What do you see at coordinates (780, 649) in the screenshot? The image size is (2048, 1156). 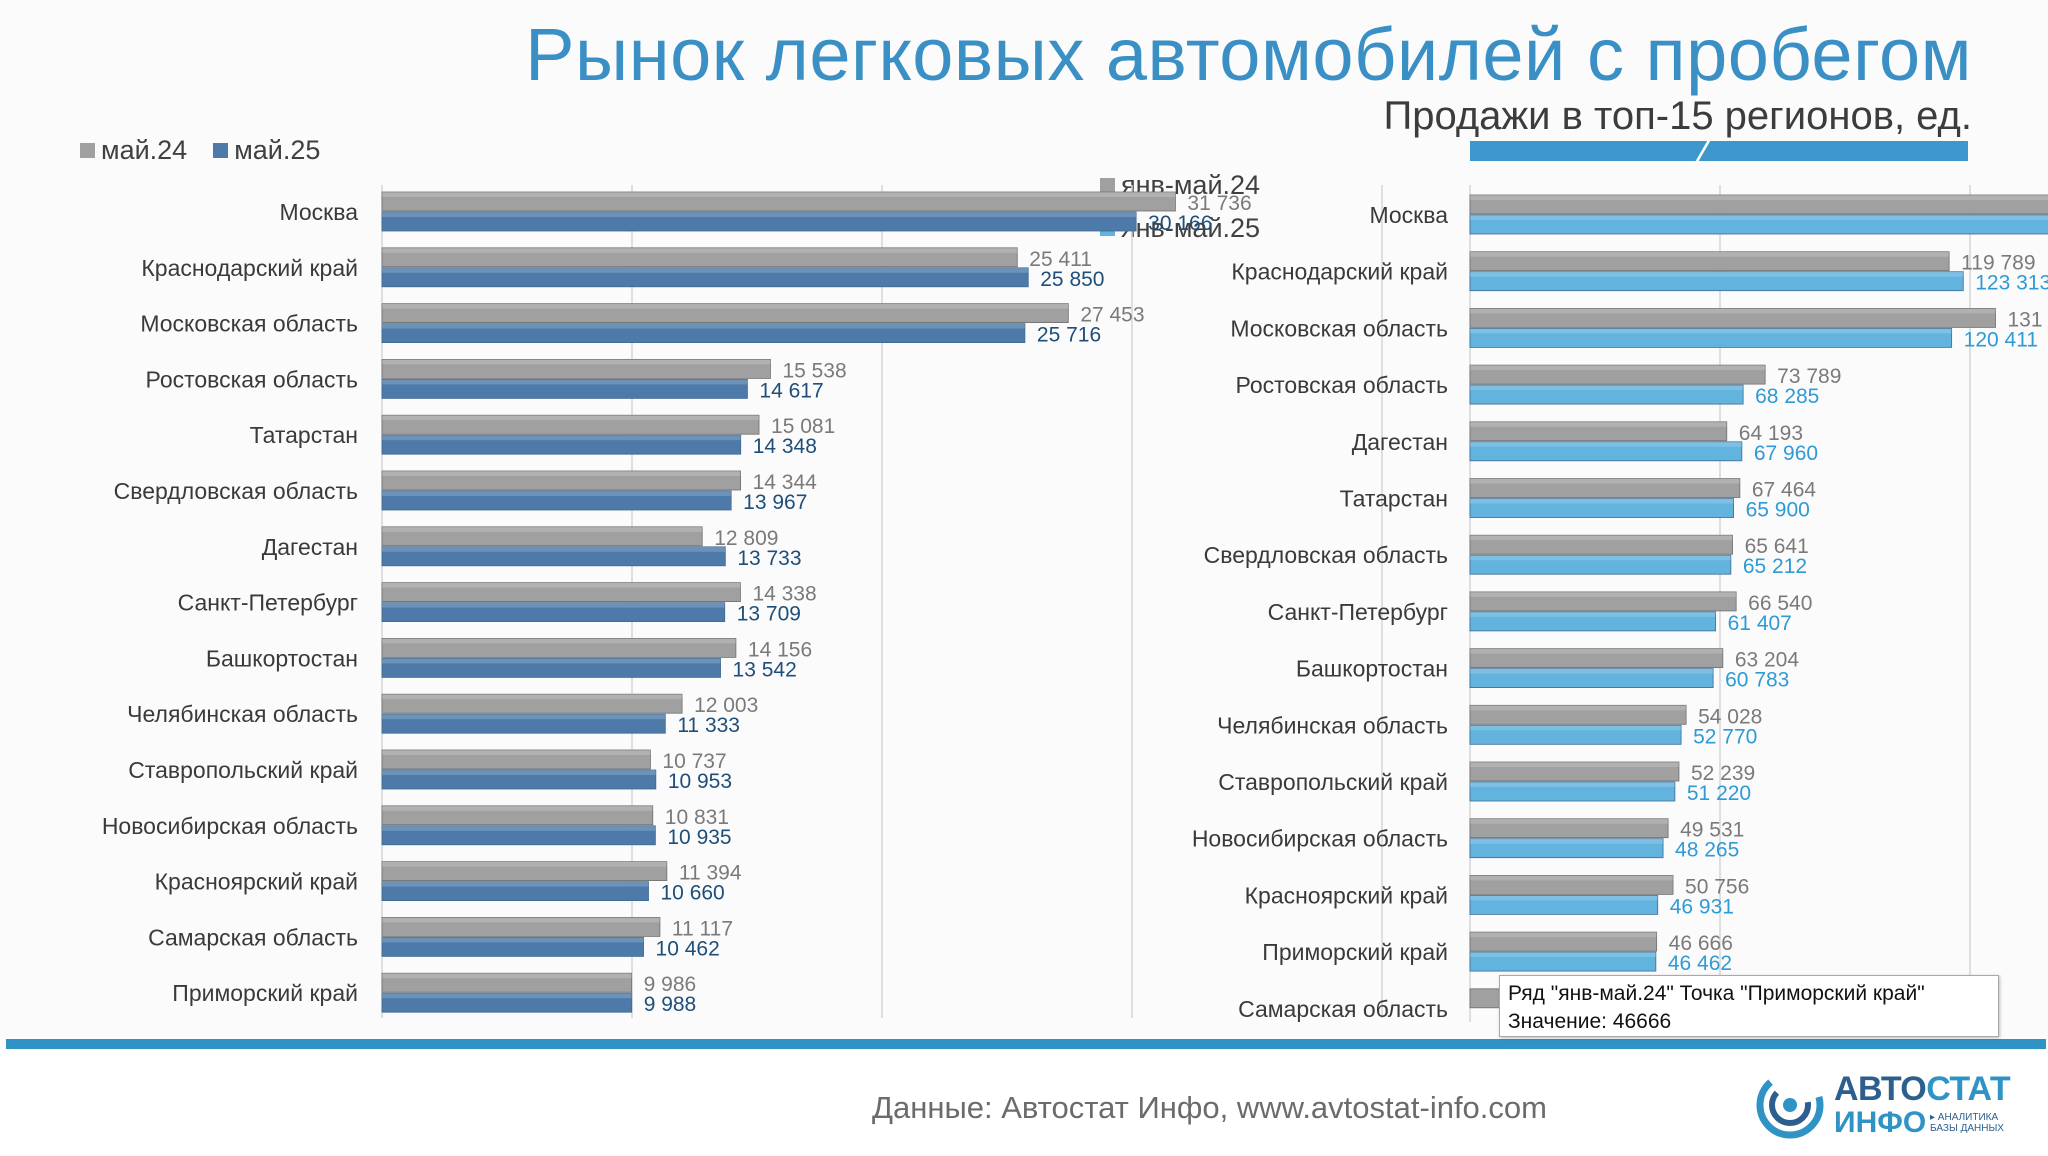 I see `data-label: 14 156` at bounding box center [780, 649].